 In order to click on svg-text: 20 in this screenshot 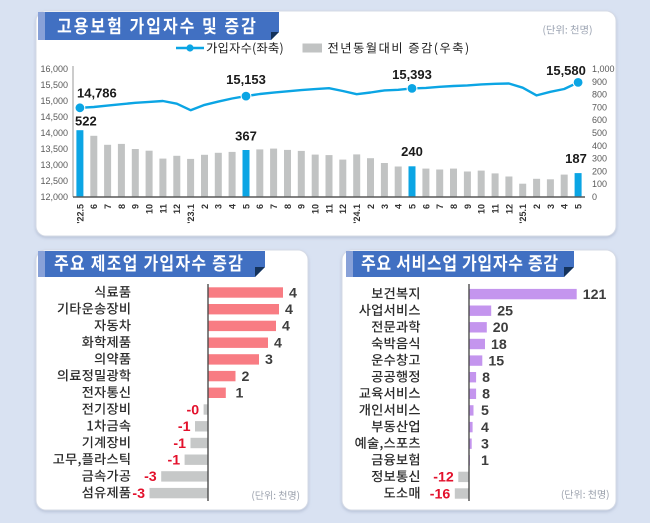, I will do `click(501, 328)`.